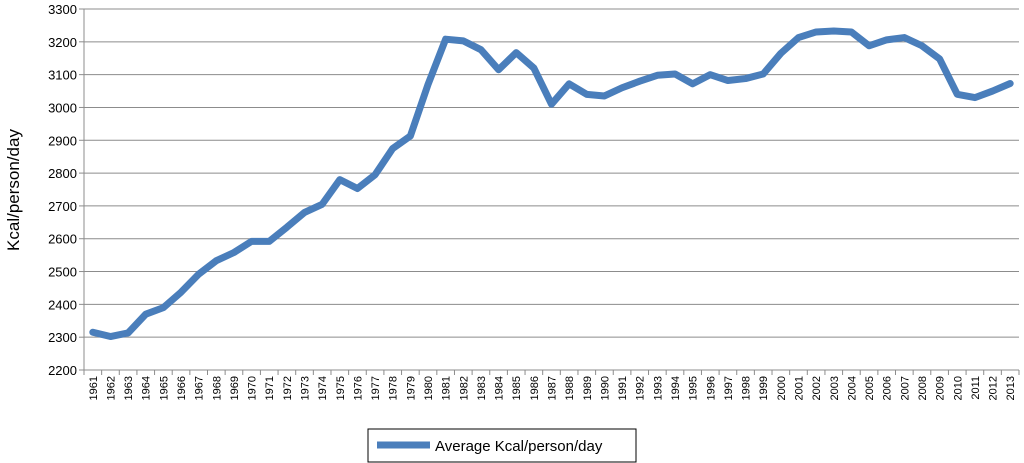 Image resolution: width=1024 pixels, height=463 pixels. What do you see at coordinates (553, 388) in the screenshot?
I see `x-tick-label: 1987` at bounding box center [553, 388].